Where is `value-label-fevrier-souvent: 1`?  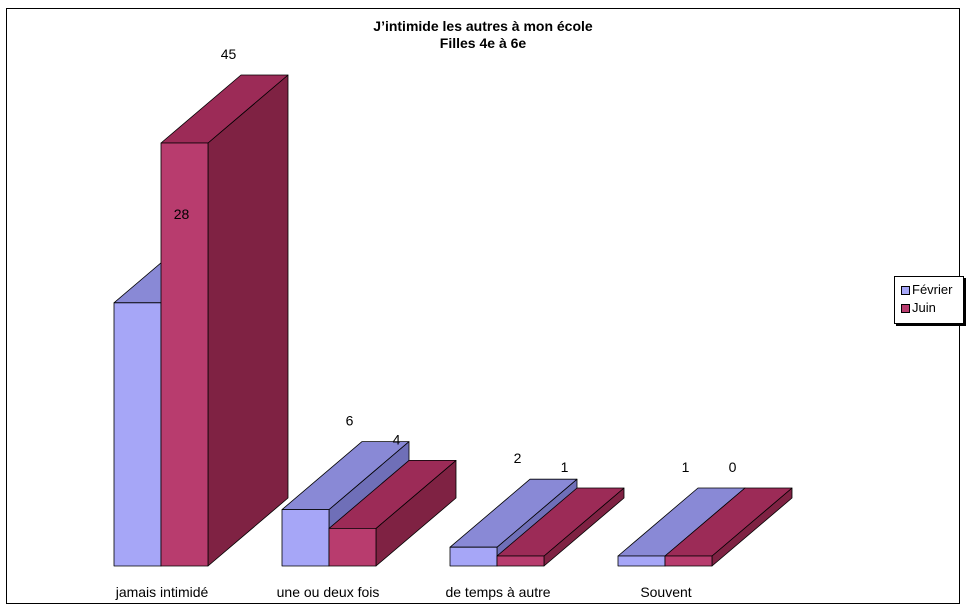
value-label-fevrier-souvent: 1 is located at coordinates (686, 467).